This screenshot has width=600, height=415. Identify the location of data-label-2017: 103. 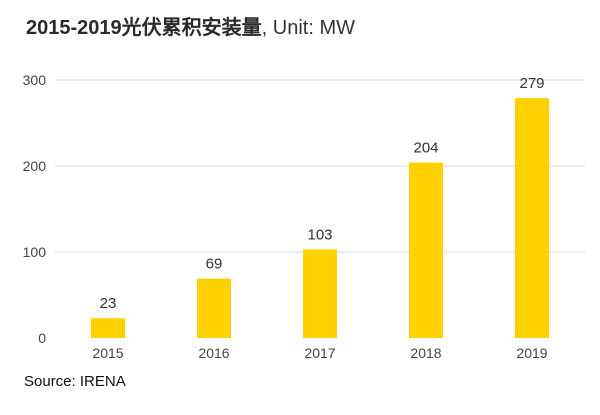
(319, 234).